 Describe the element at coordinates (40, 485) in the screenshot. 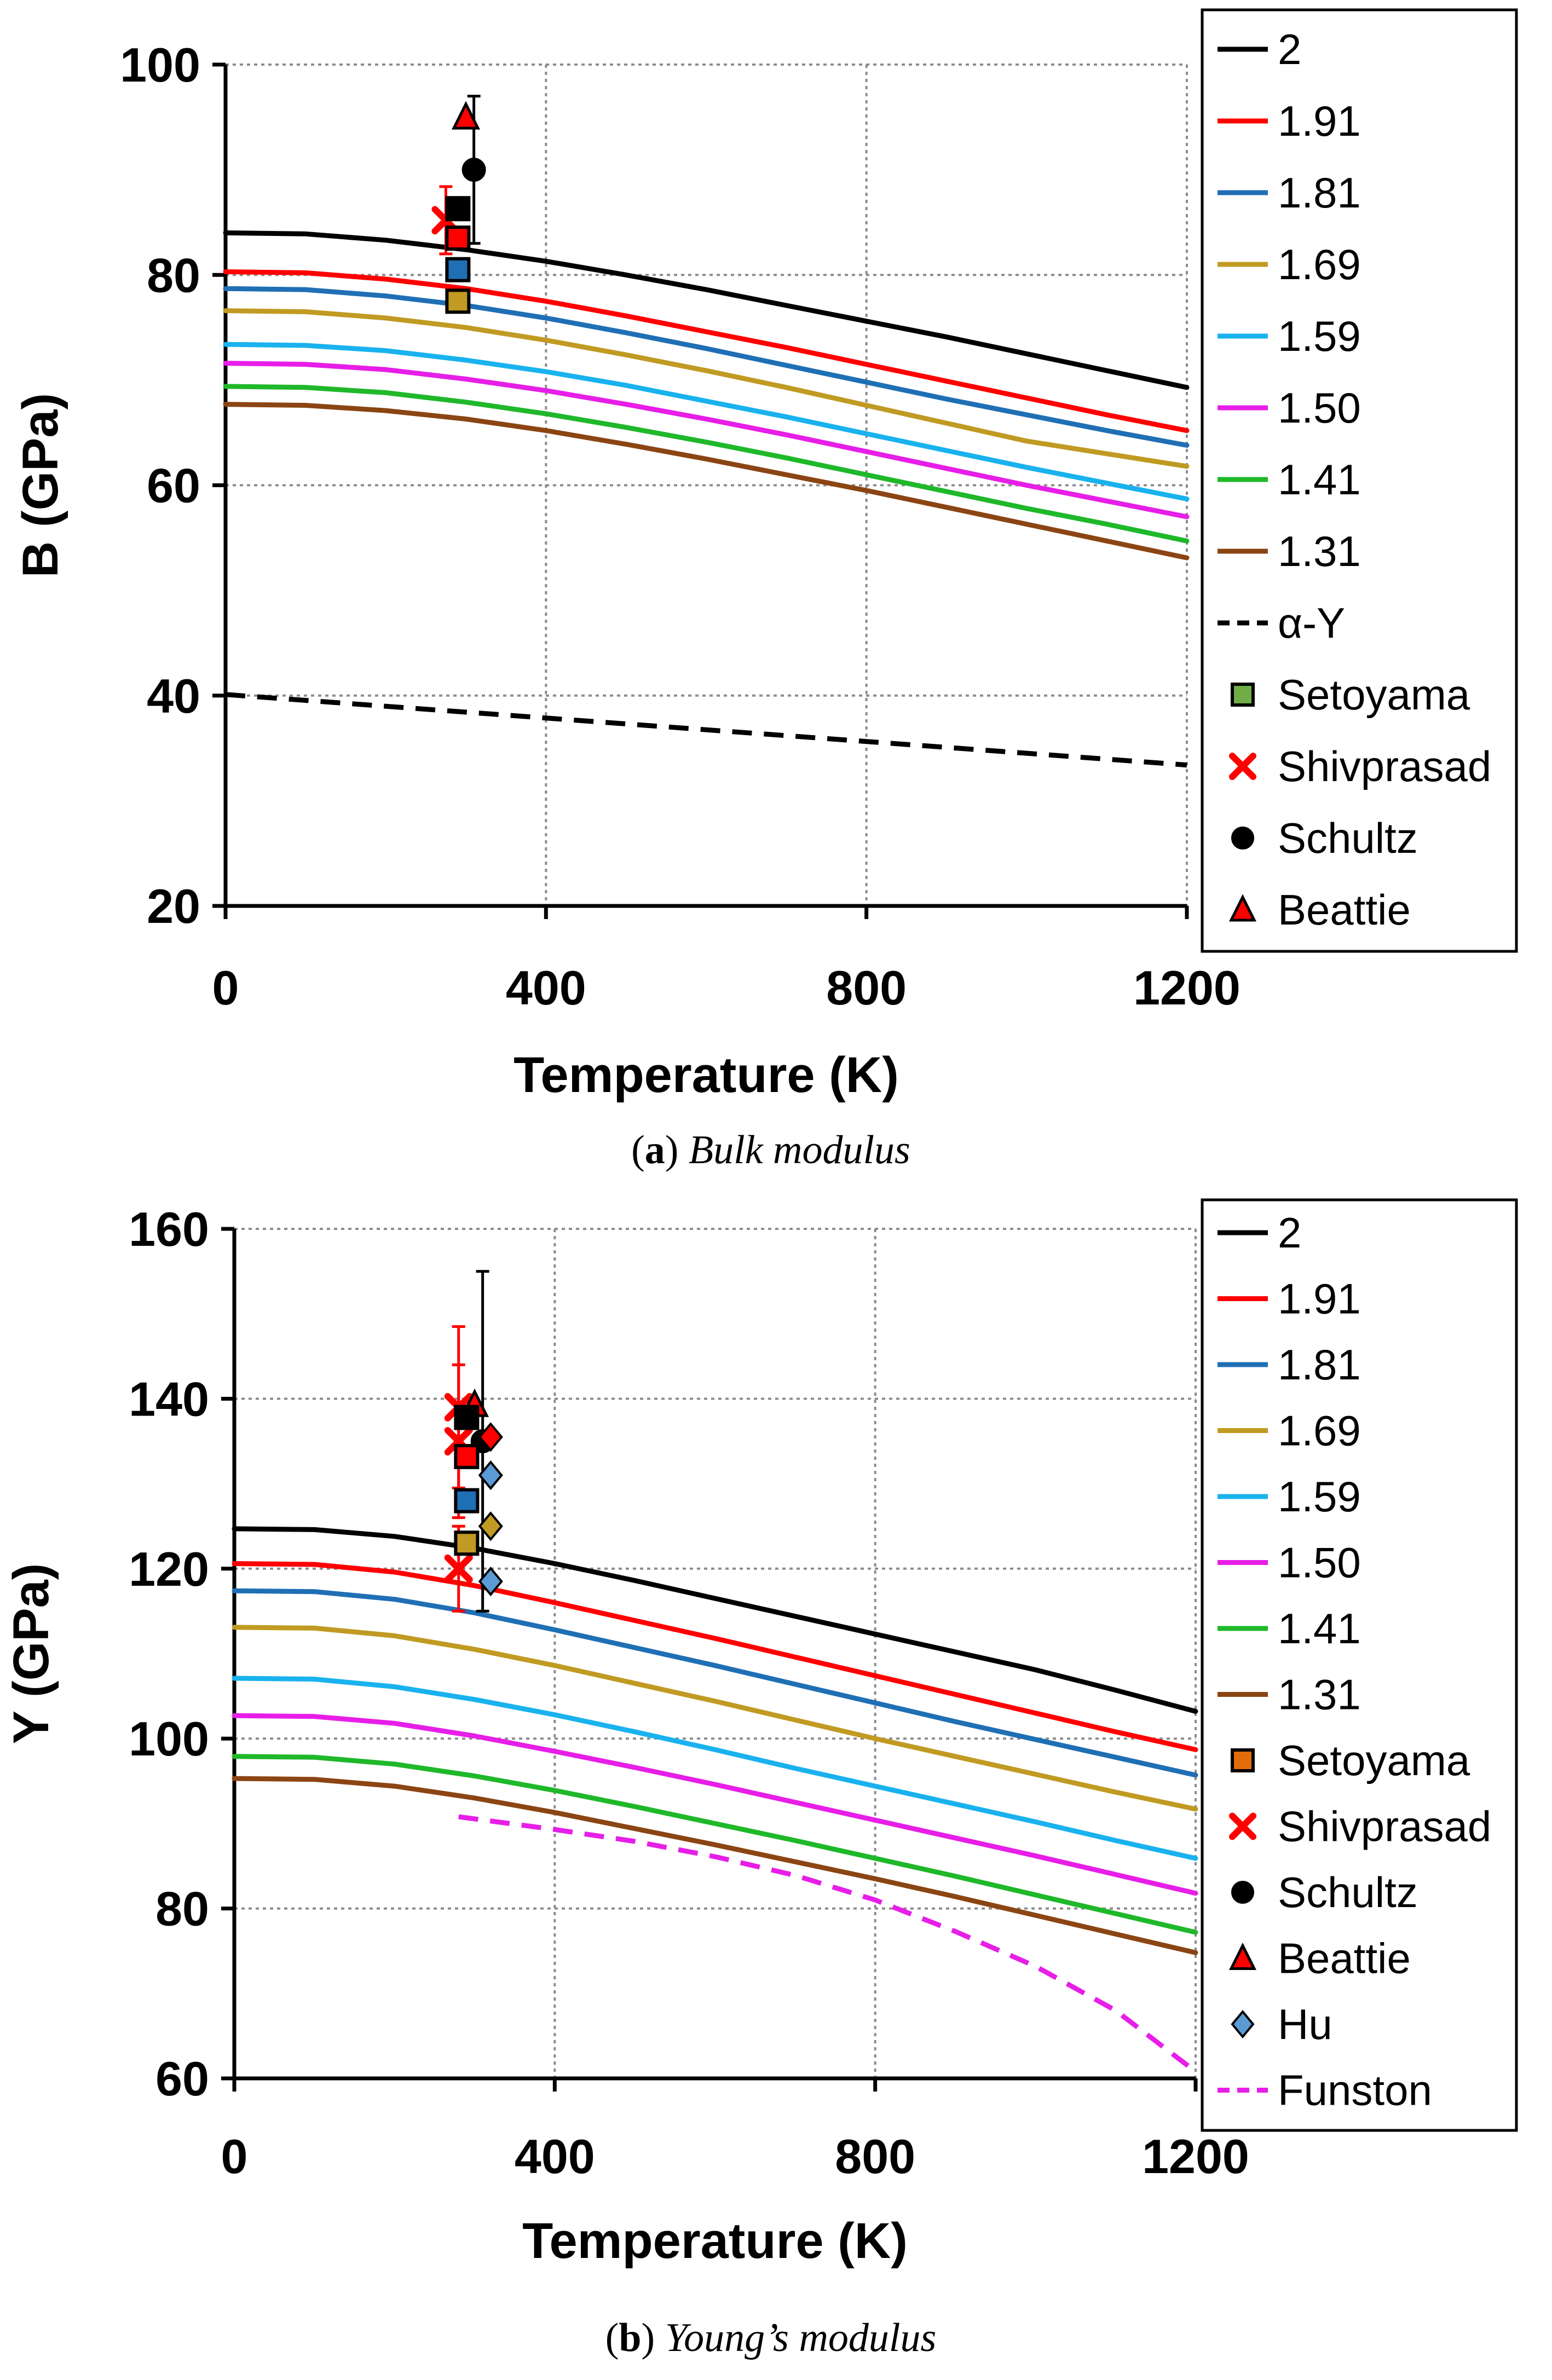

I see `y-axis-title: B (GPa)` at that location.